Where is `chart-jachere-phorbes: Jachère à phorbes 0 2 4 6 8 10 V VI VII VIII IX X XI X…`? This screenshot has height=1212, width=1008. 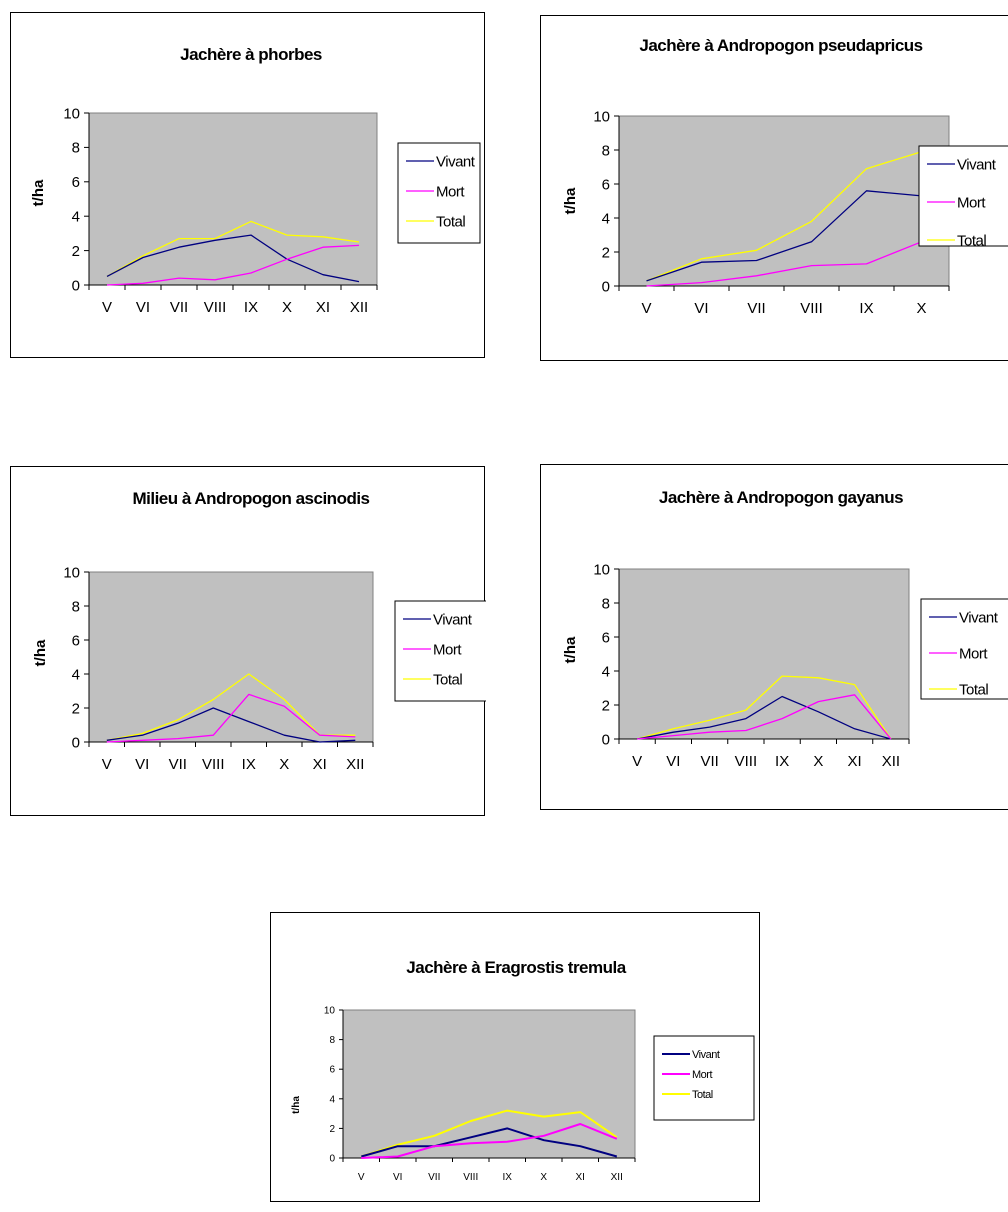
chart-jachere-phorbes: Jachère à phorbes 0 2 4 6 8 10 V VI VII VIII IX X XI X… is located at coordinates (247, 185).